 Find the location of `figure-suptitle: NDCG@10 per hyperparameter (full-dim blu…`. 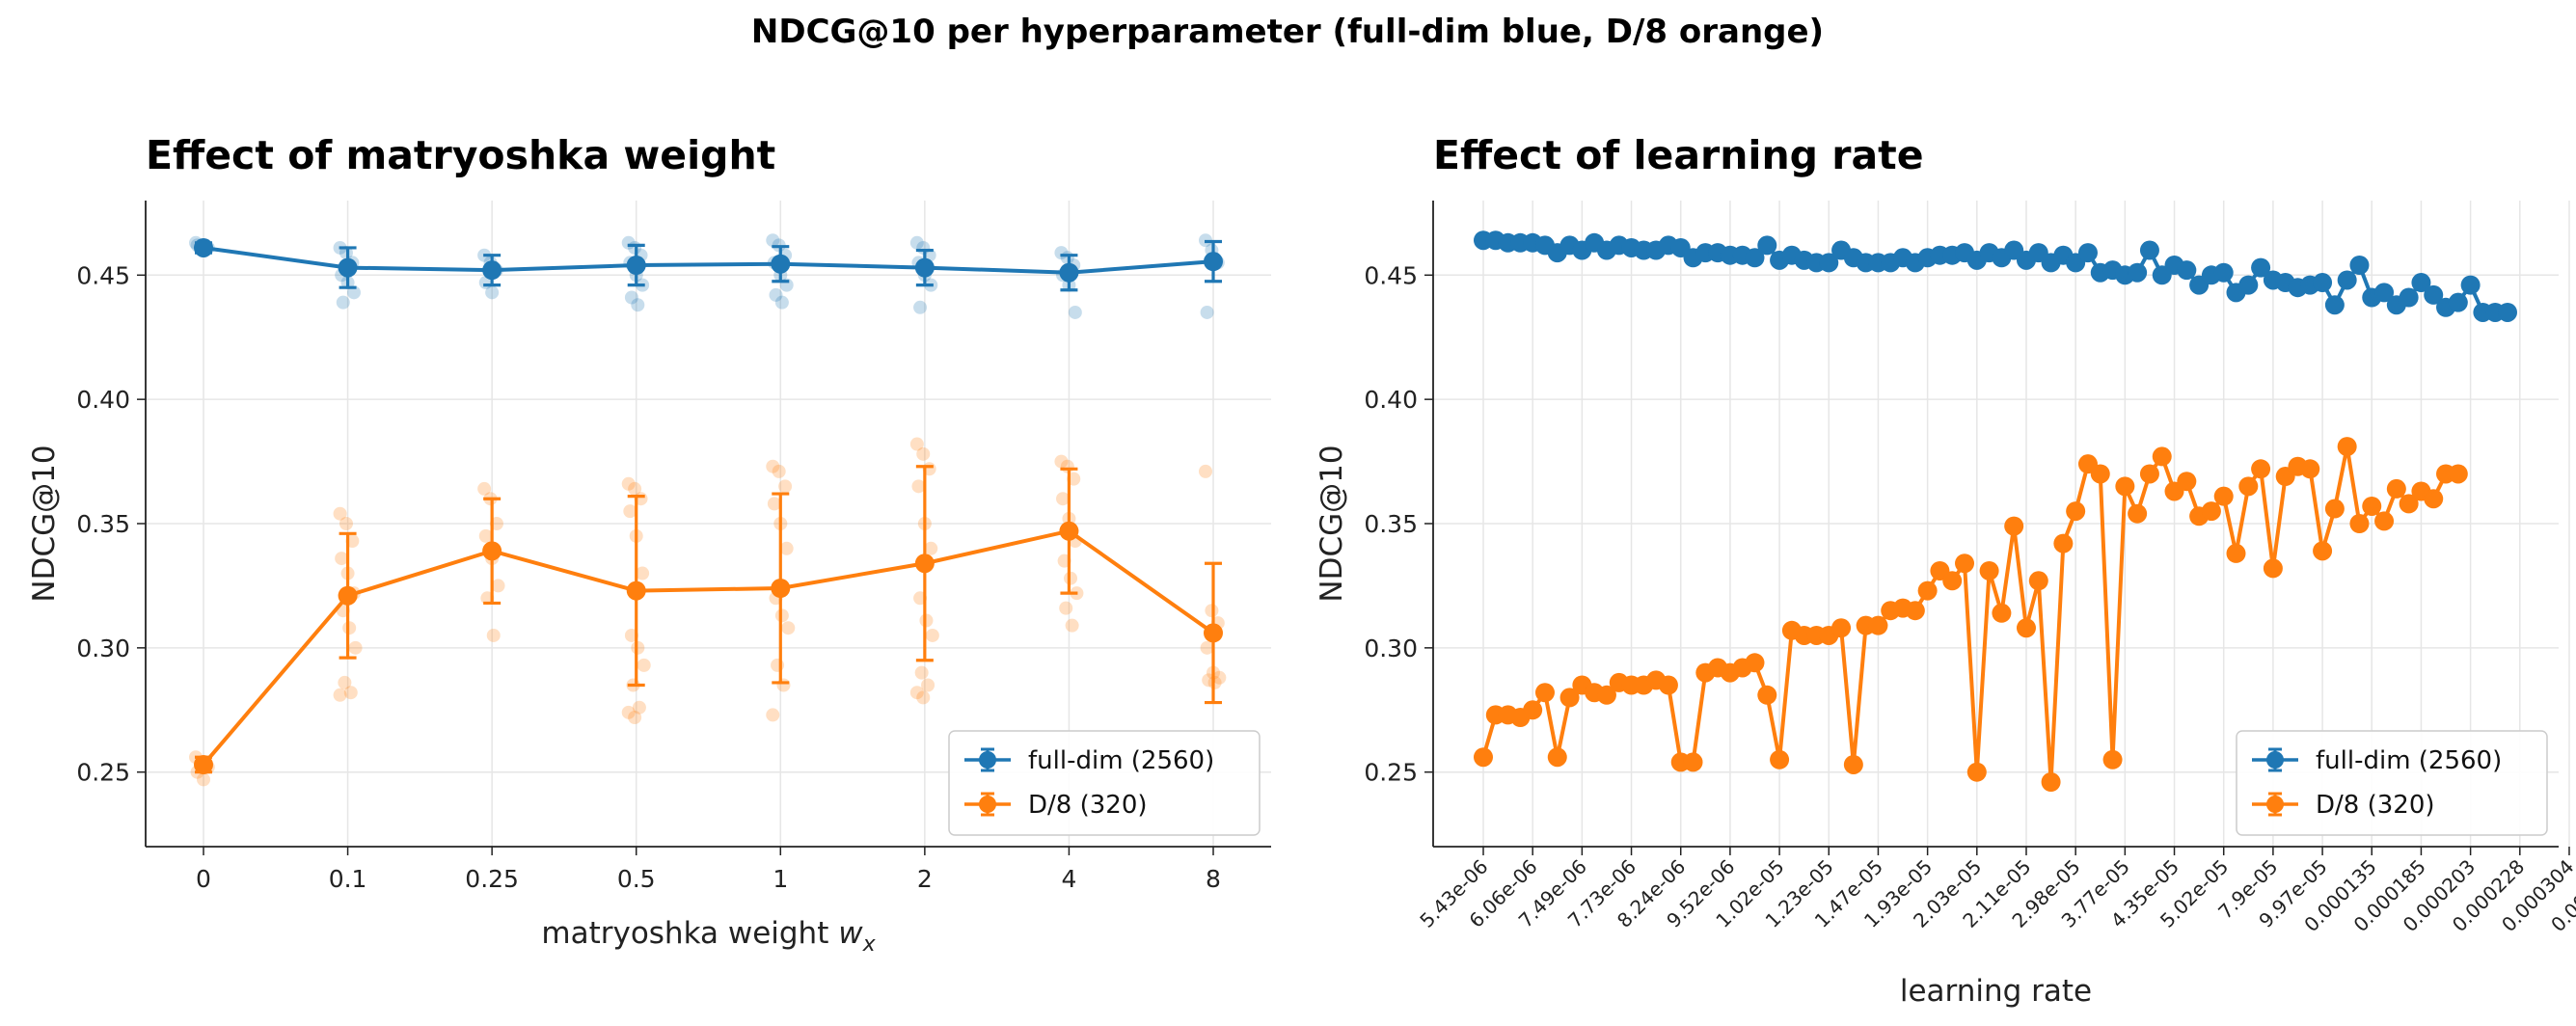

figure-suptitle: NDCG@10 per hyperparameter (full-dim blu… is located at coordinates (1287, 32).